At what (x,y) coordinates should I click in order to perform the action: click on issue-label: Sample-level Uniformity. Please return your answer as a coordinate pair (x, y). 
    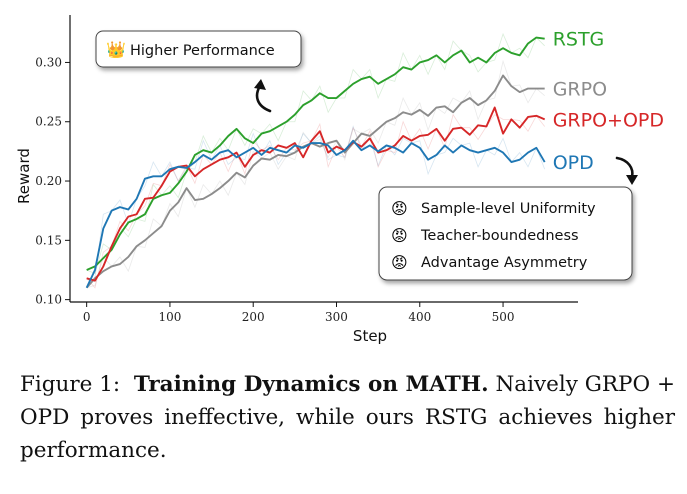
    Looking at the image, I should click on (508, 209).